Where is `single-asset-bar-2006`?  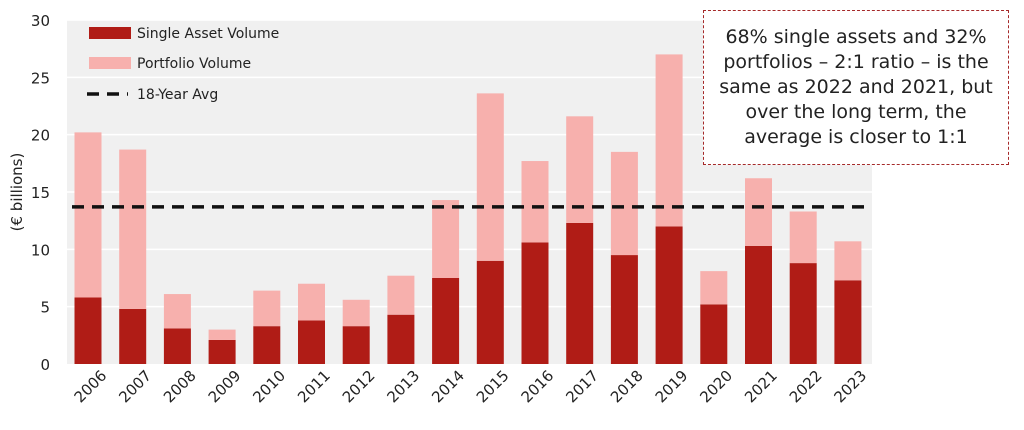
single-asset-bar-2006 is located at coordinates (88, 330).